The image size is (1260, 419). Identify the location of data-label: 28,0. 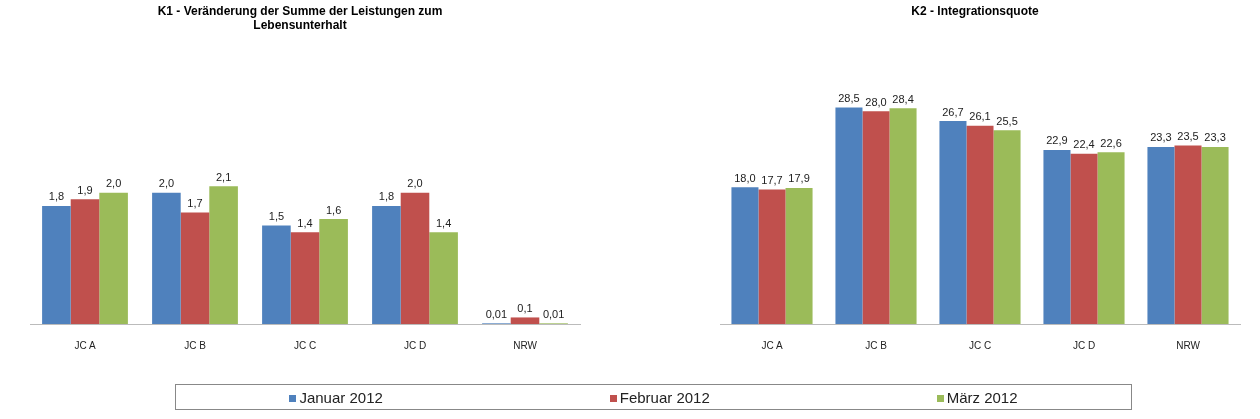
(876, 101).